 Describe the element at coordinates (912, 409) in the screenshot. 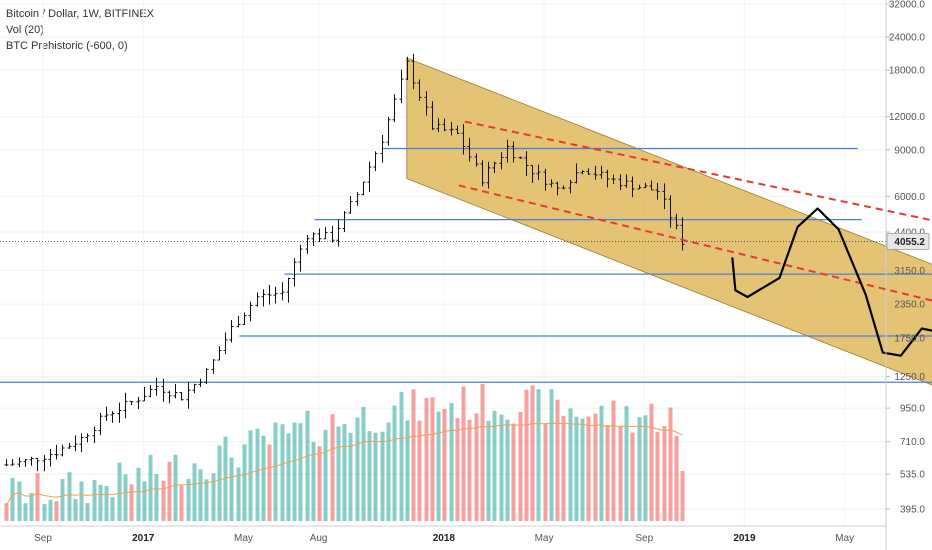

I see `price-tick-label: 950.0` at that location.